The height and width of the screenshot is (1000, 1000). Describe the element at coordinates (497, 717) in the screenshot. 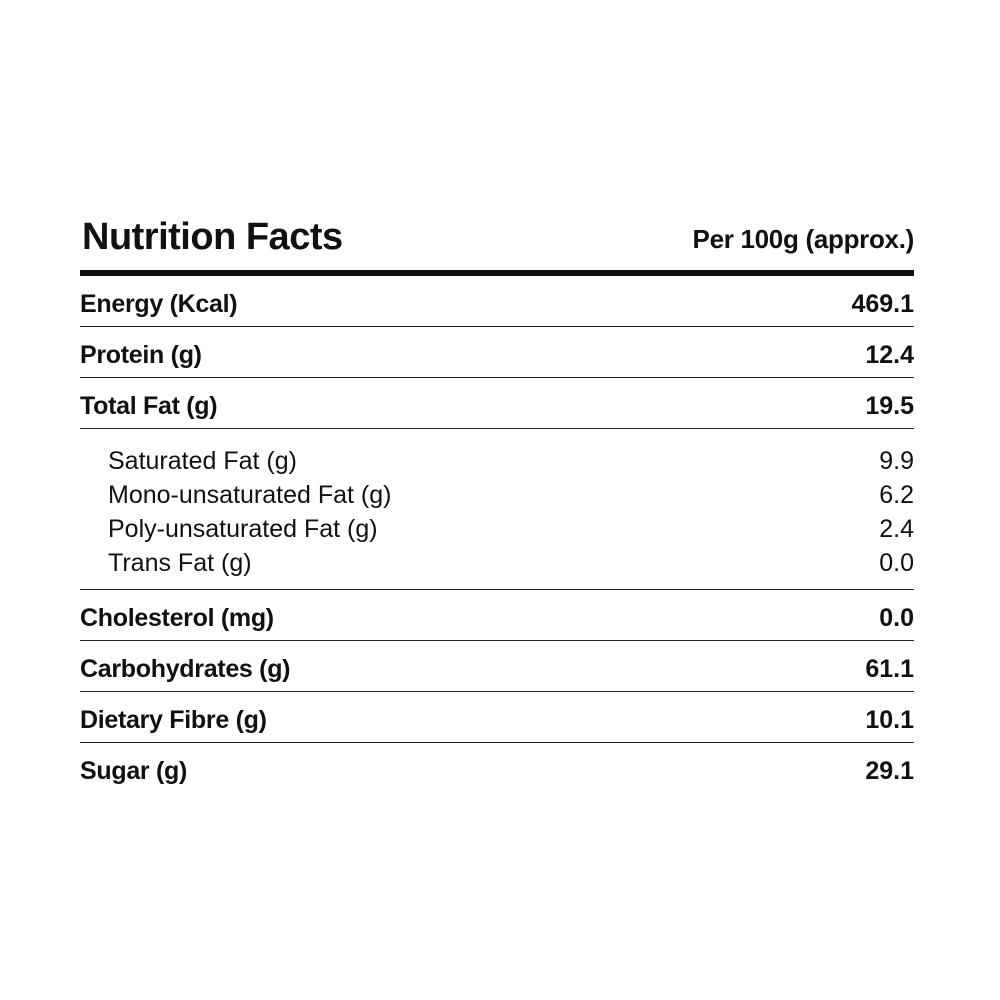

I see `nutrient-row-dietary-fibre: Dietary Fibre (g) 10.1` at that location.